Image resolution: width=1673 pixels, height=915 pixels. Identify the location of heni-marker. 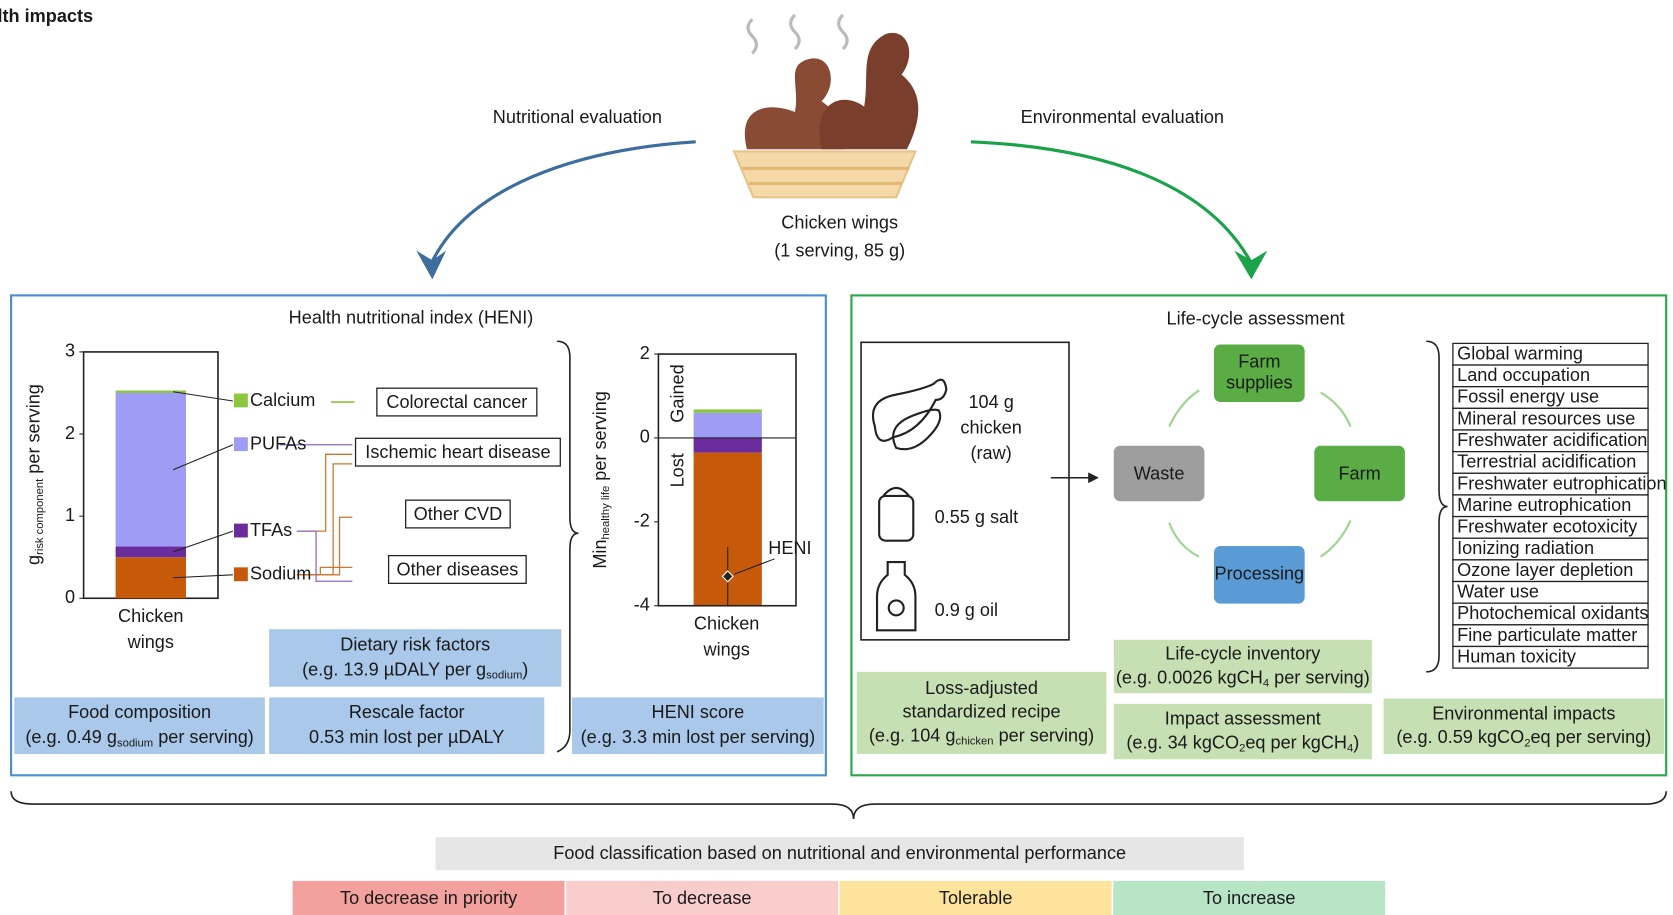
(727, 576).